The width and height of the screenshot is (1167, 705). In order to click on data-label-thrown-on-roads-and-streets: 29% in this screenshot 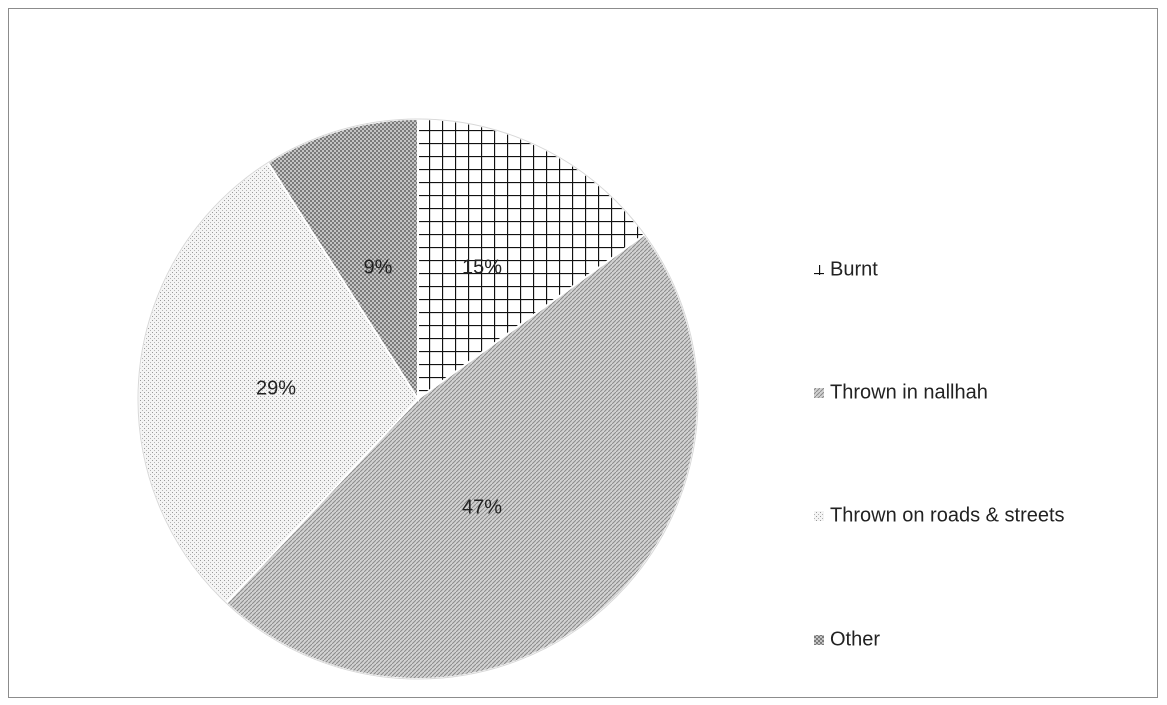, I will do `click(276, 388)`.